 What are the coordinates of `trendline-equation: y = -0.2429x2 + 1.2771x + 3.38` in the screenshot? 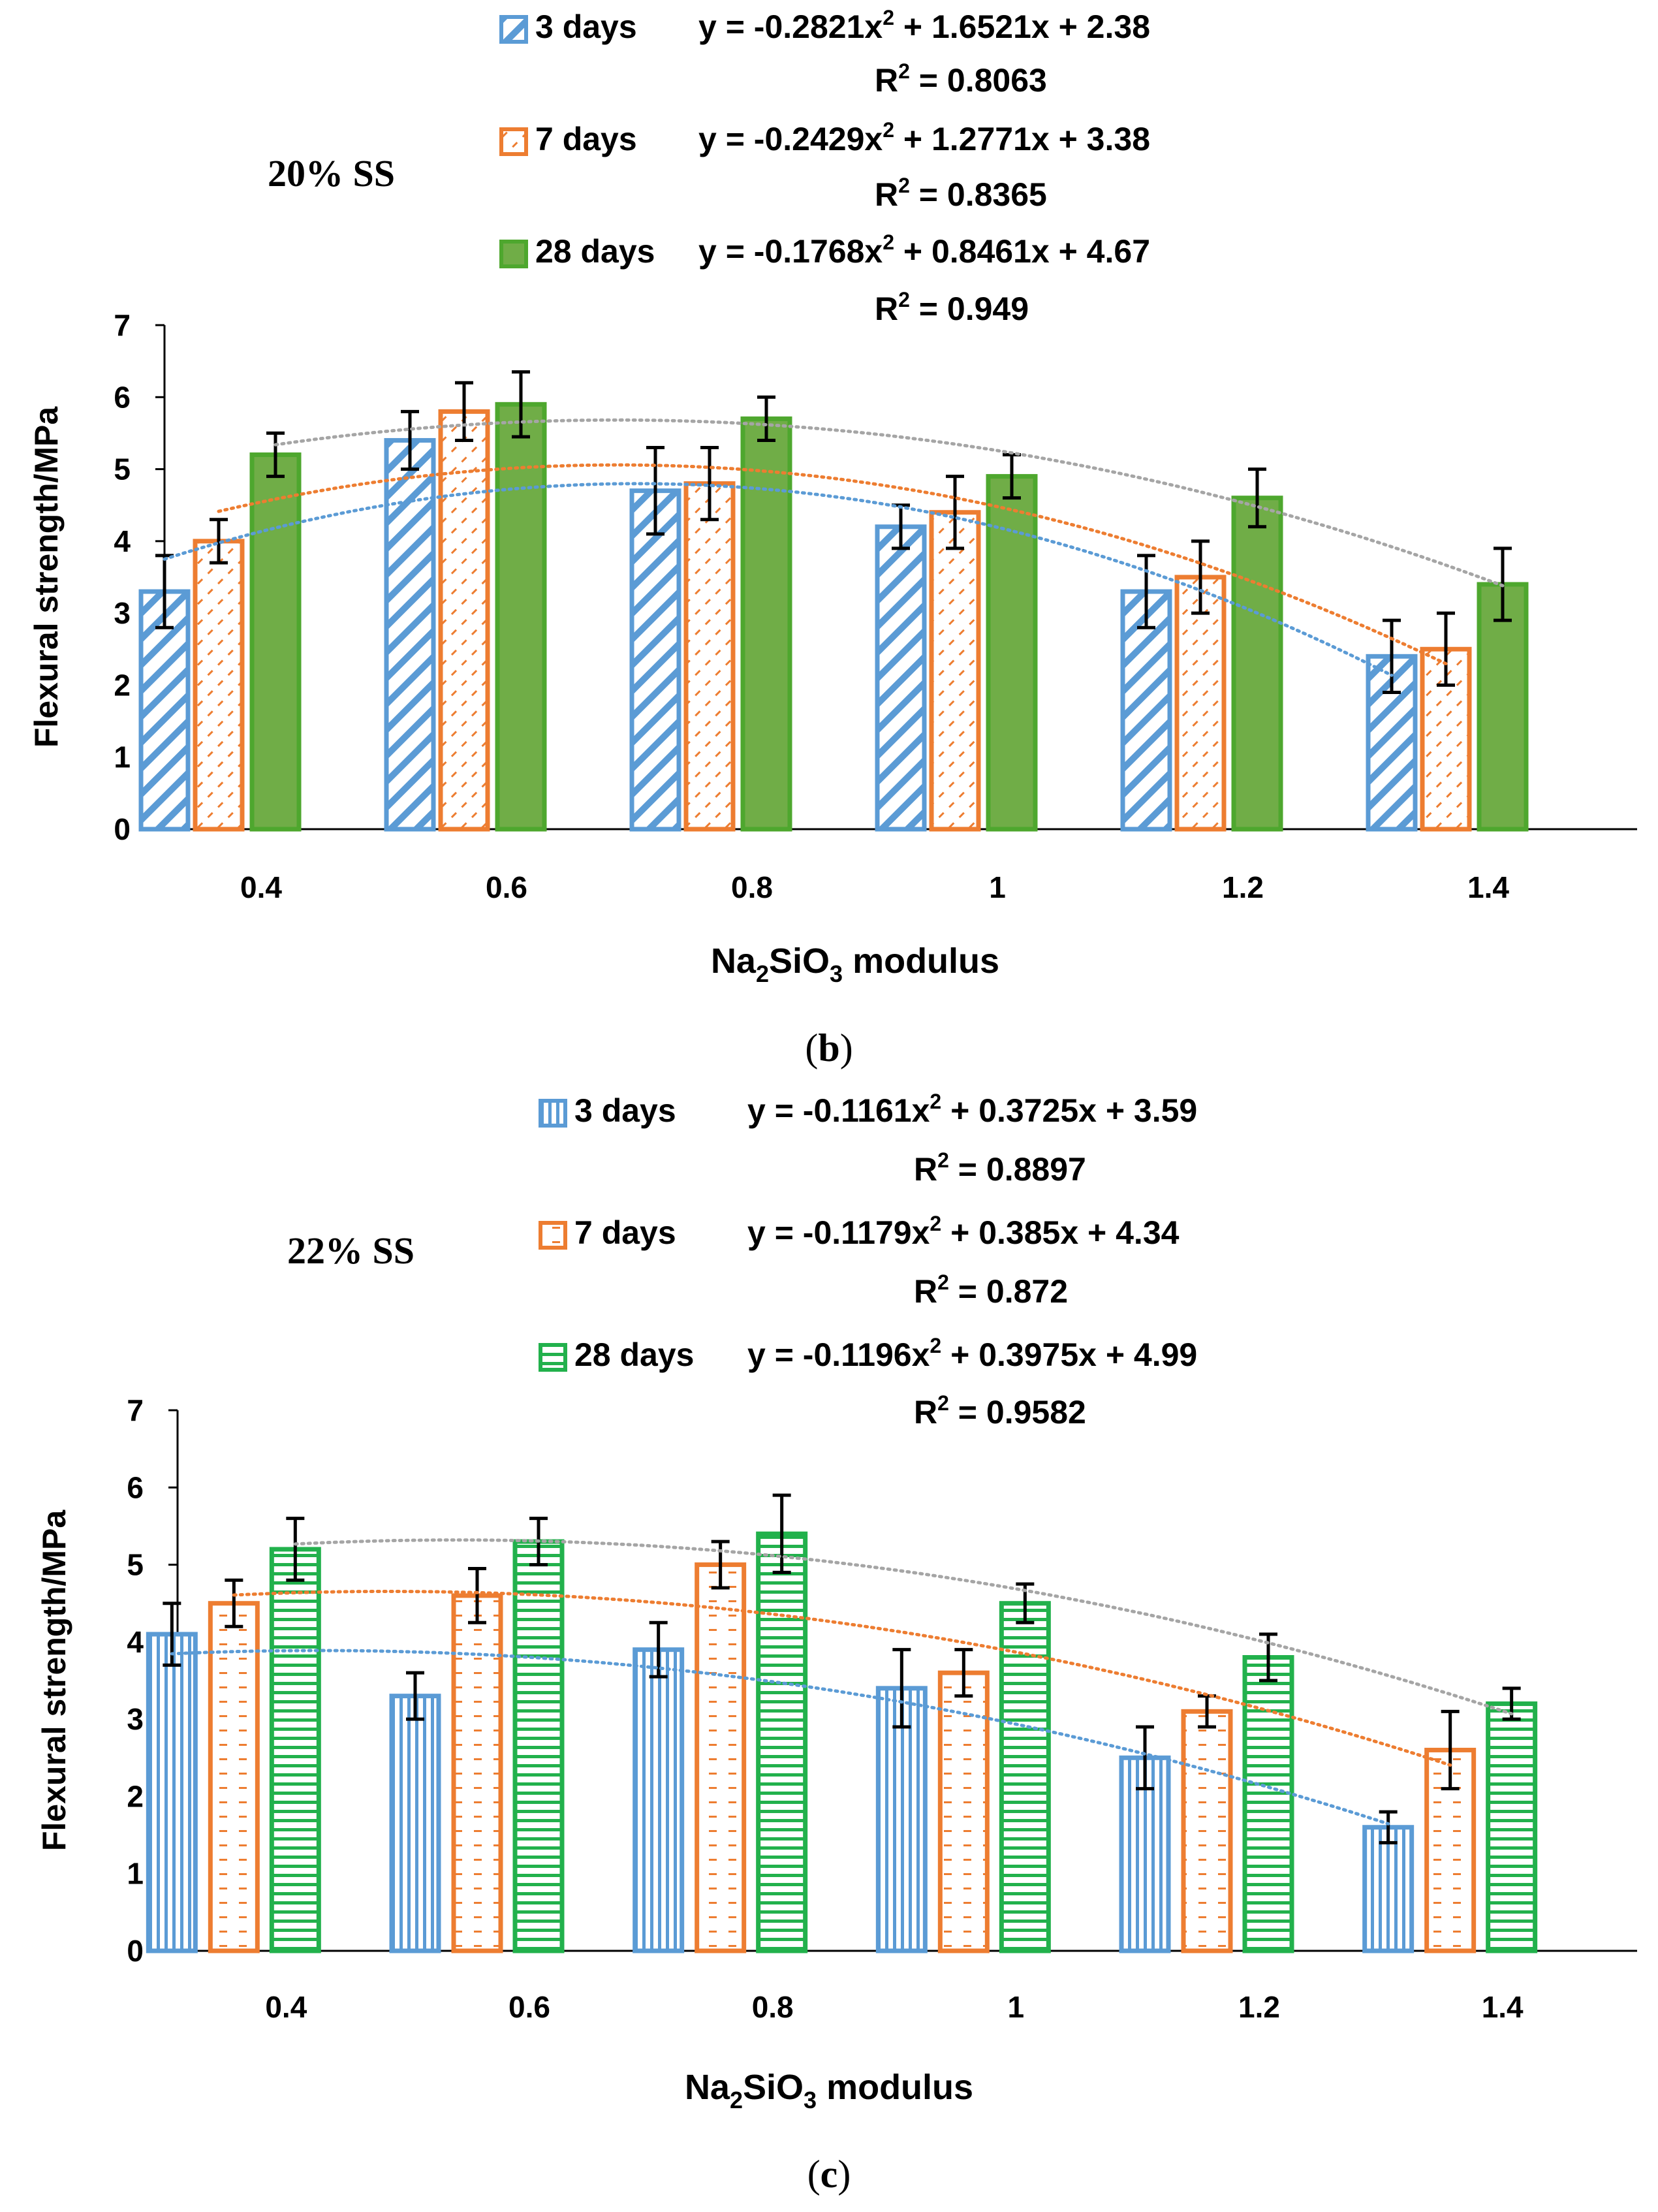 It's located at (924, 137).